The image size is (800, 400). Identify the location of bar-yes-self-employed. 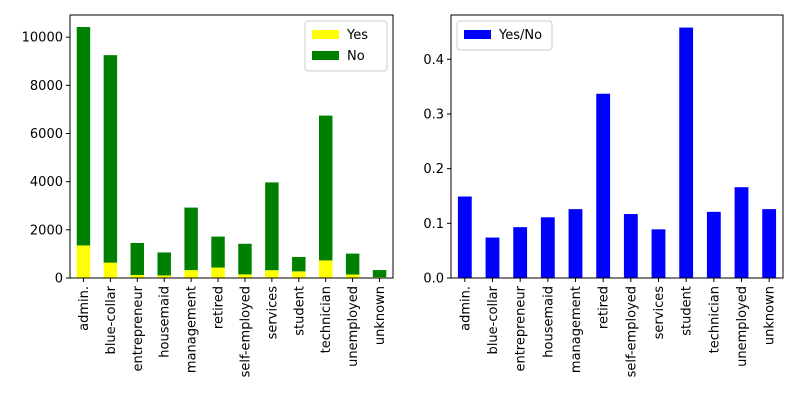
(245, 276).